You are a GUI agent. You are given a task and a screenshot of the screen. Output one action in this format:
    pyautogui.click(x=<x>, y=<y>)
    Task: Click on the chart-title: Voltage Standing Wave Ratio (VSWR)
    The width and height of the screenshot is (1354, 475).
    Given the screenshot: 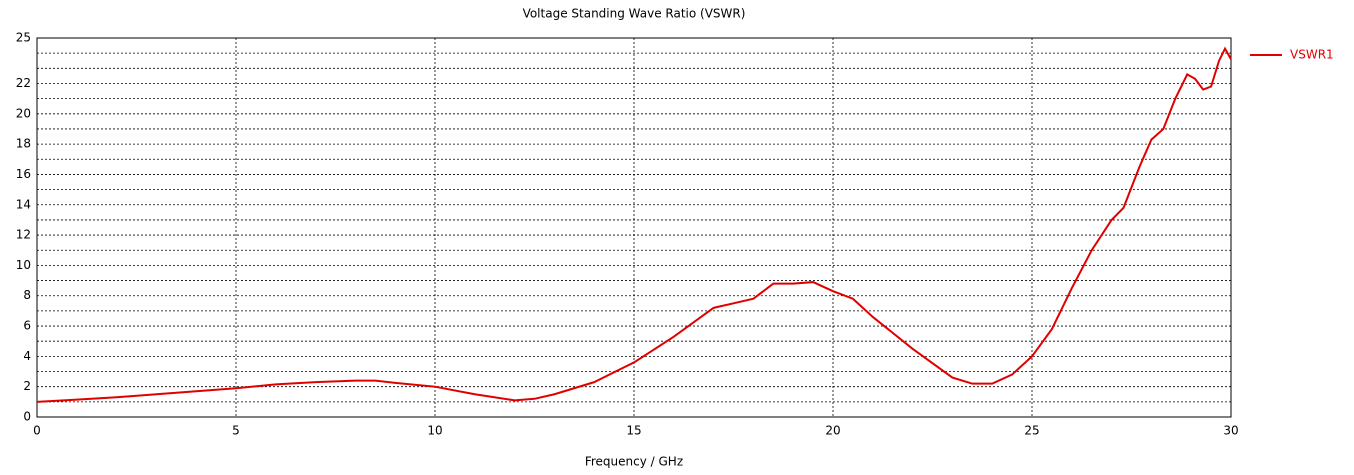 What is the action you would take?
    pyautogui.click(x=634, y=14)
    